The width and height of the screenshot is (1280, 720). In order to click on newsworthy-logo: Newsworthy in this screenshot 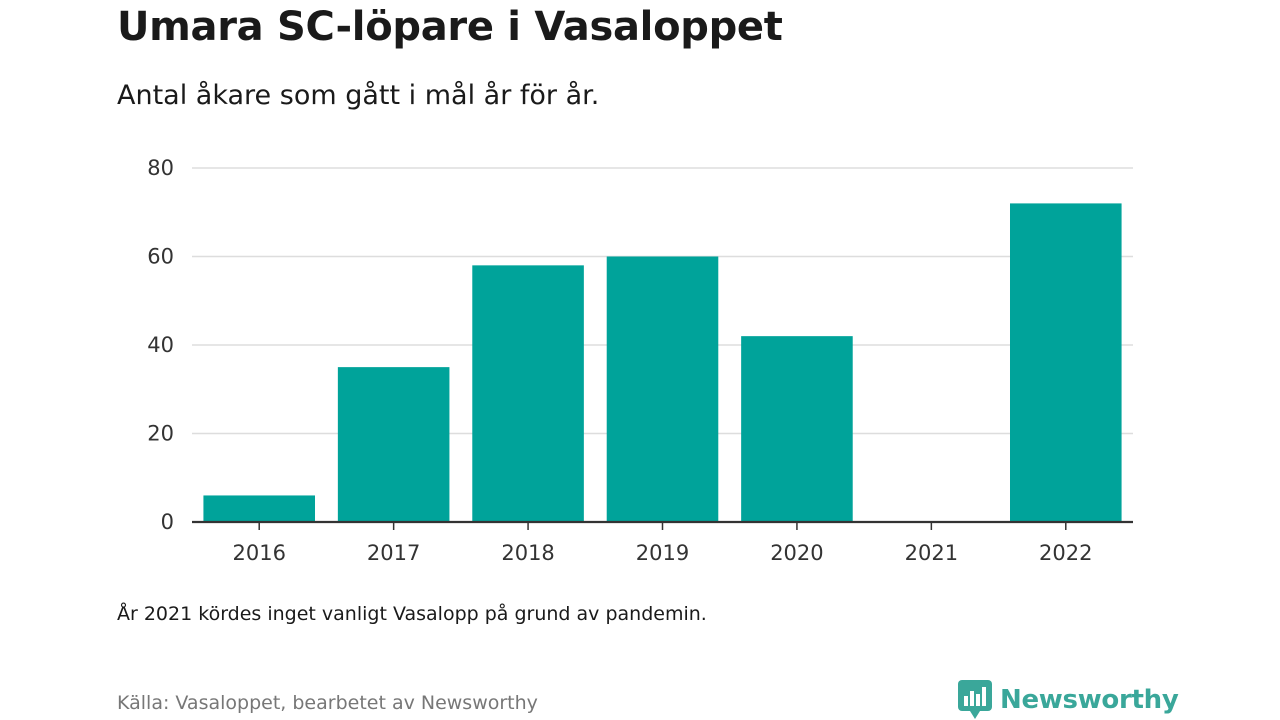, I will do `click(1068, 700)`.